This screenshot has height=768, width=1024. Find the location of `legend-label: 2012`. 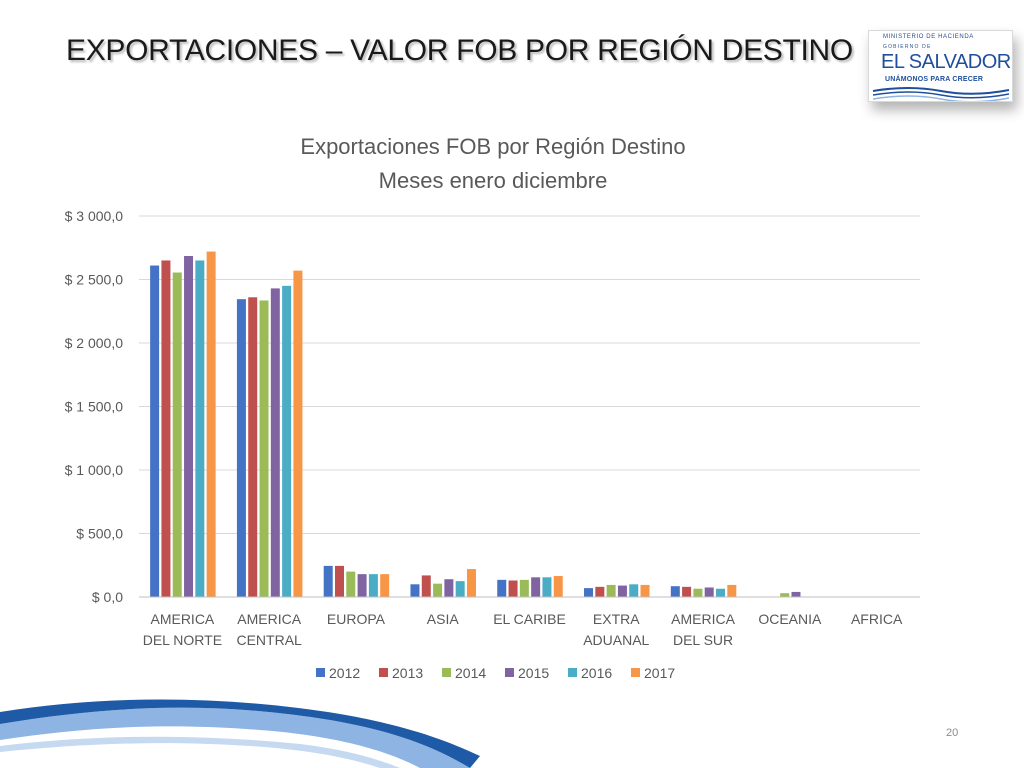

legend-label: 2012 is located at coordinates (344, 673).